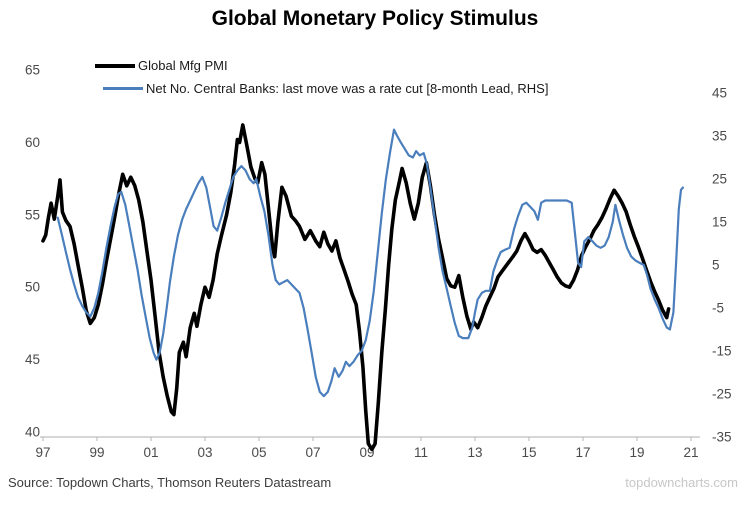 The width and height of the screenshot is (750, 506). I want to click on x-axis-tick-label: 01, so click(150, 452).